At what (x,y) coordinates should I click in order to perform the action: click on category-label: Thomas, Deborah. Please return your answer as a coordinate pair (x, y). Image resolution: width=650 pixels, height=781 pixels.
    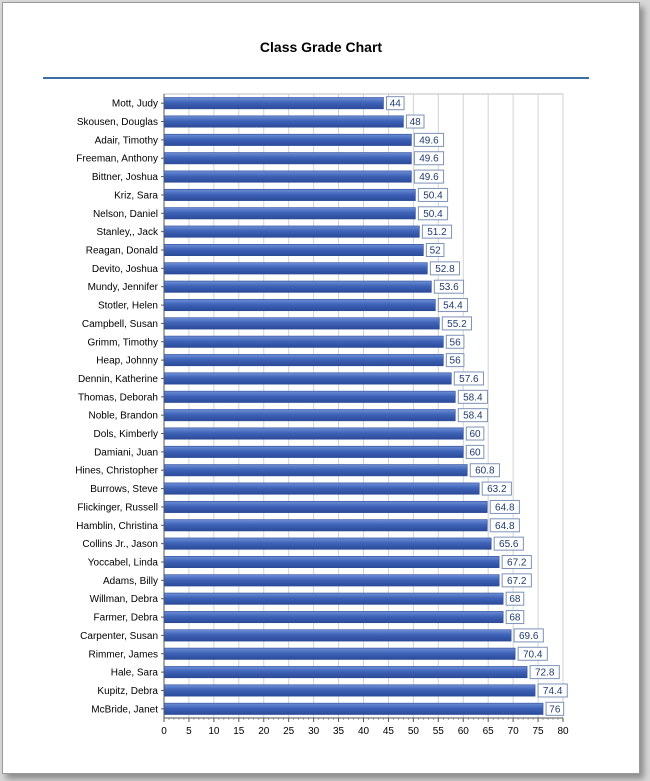
    Looking at the image, I should click on (118, 397).